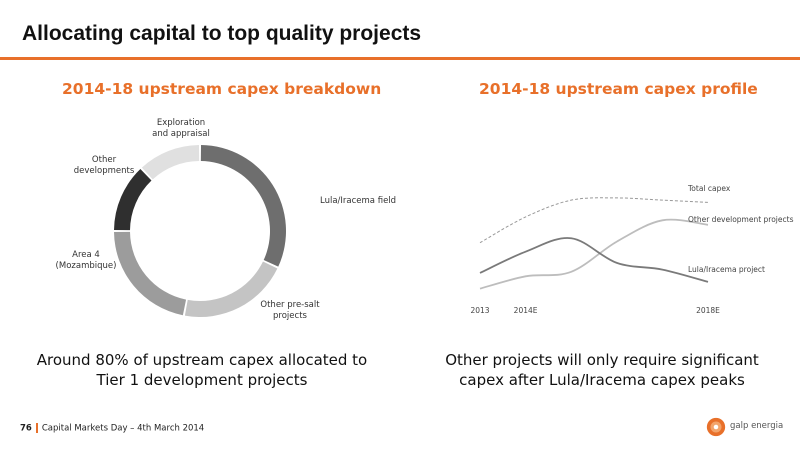 This screenshot has width=800, height=450. What do you see at coordinates (123, 428) in the screenshot?
I see `footer-event: Capital Markets Day – 4th March 2014` at bounding box center [123, 428].